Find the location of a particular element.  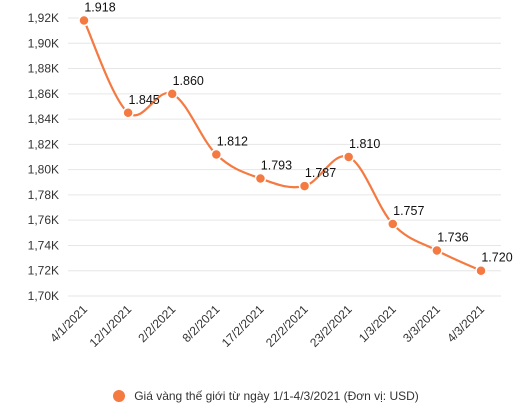

data-label: 1.918 is located at coordinates (99, 8).